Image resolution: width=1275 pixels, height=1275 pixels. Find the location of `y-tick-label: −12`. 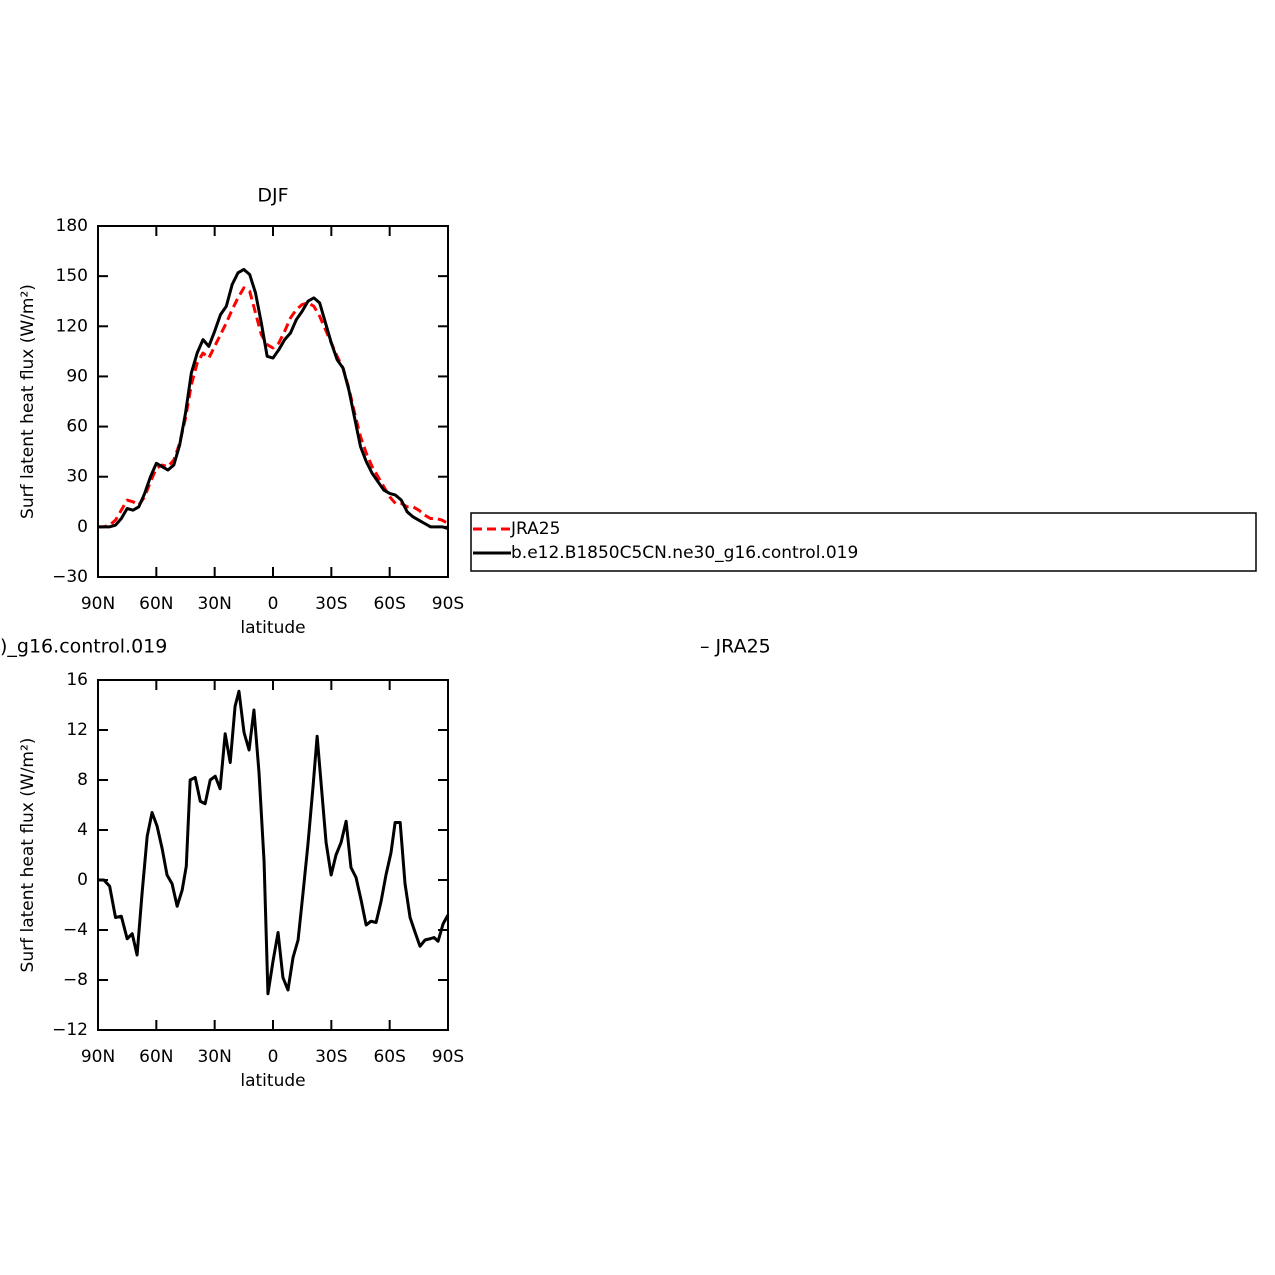

y-tick-label: −12 is located at coordinates (70, 1030).